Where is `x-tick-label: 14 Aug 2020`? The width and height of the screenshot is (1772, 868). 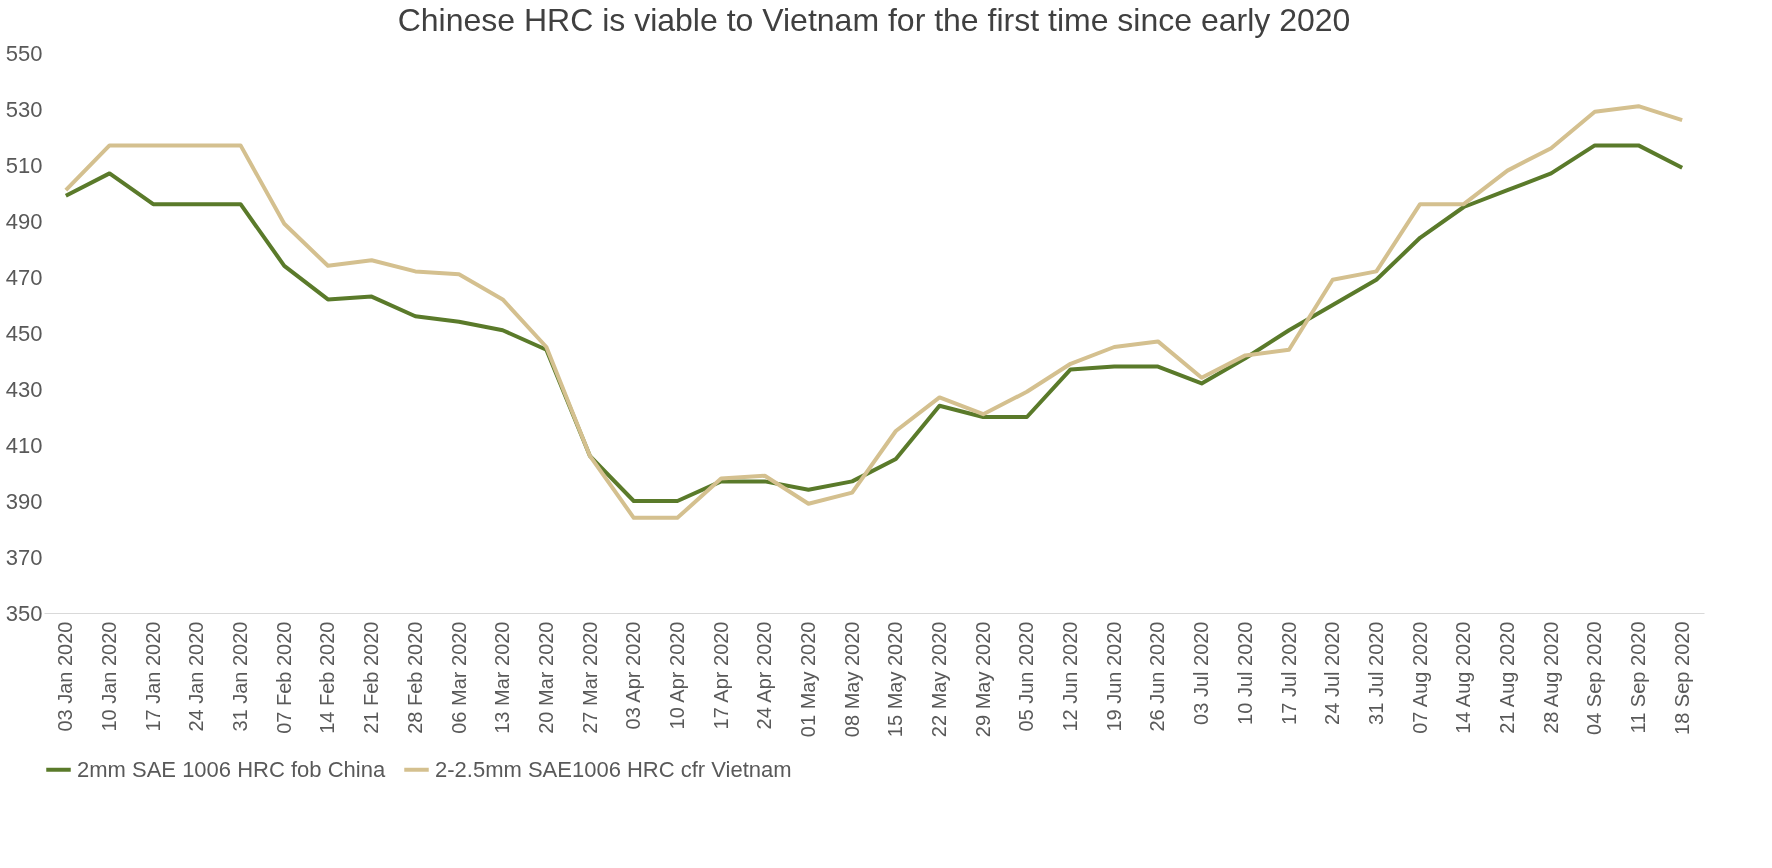 x-tick-label: 14 Aug 2020 is located at coordinates (1463, 677).